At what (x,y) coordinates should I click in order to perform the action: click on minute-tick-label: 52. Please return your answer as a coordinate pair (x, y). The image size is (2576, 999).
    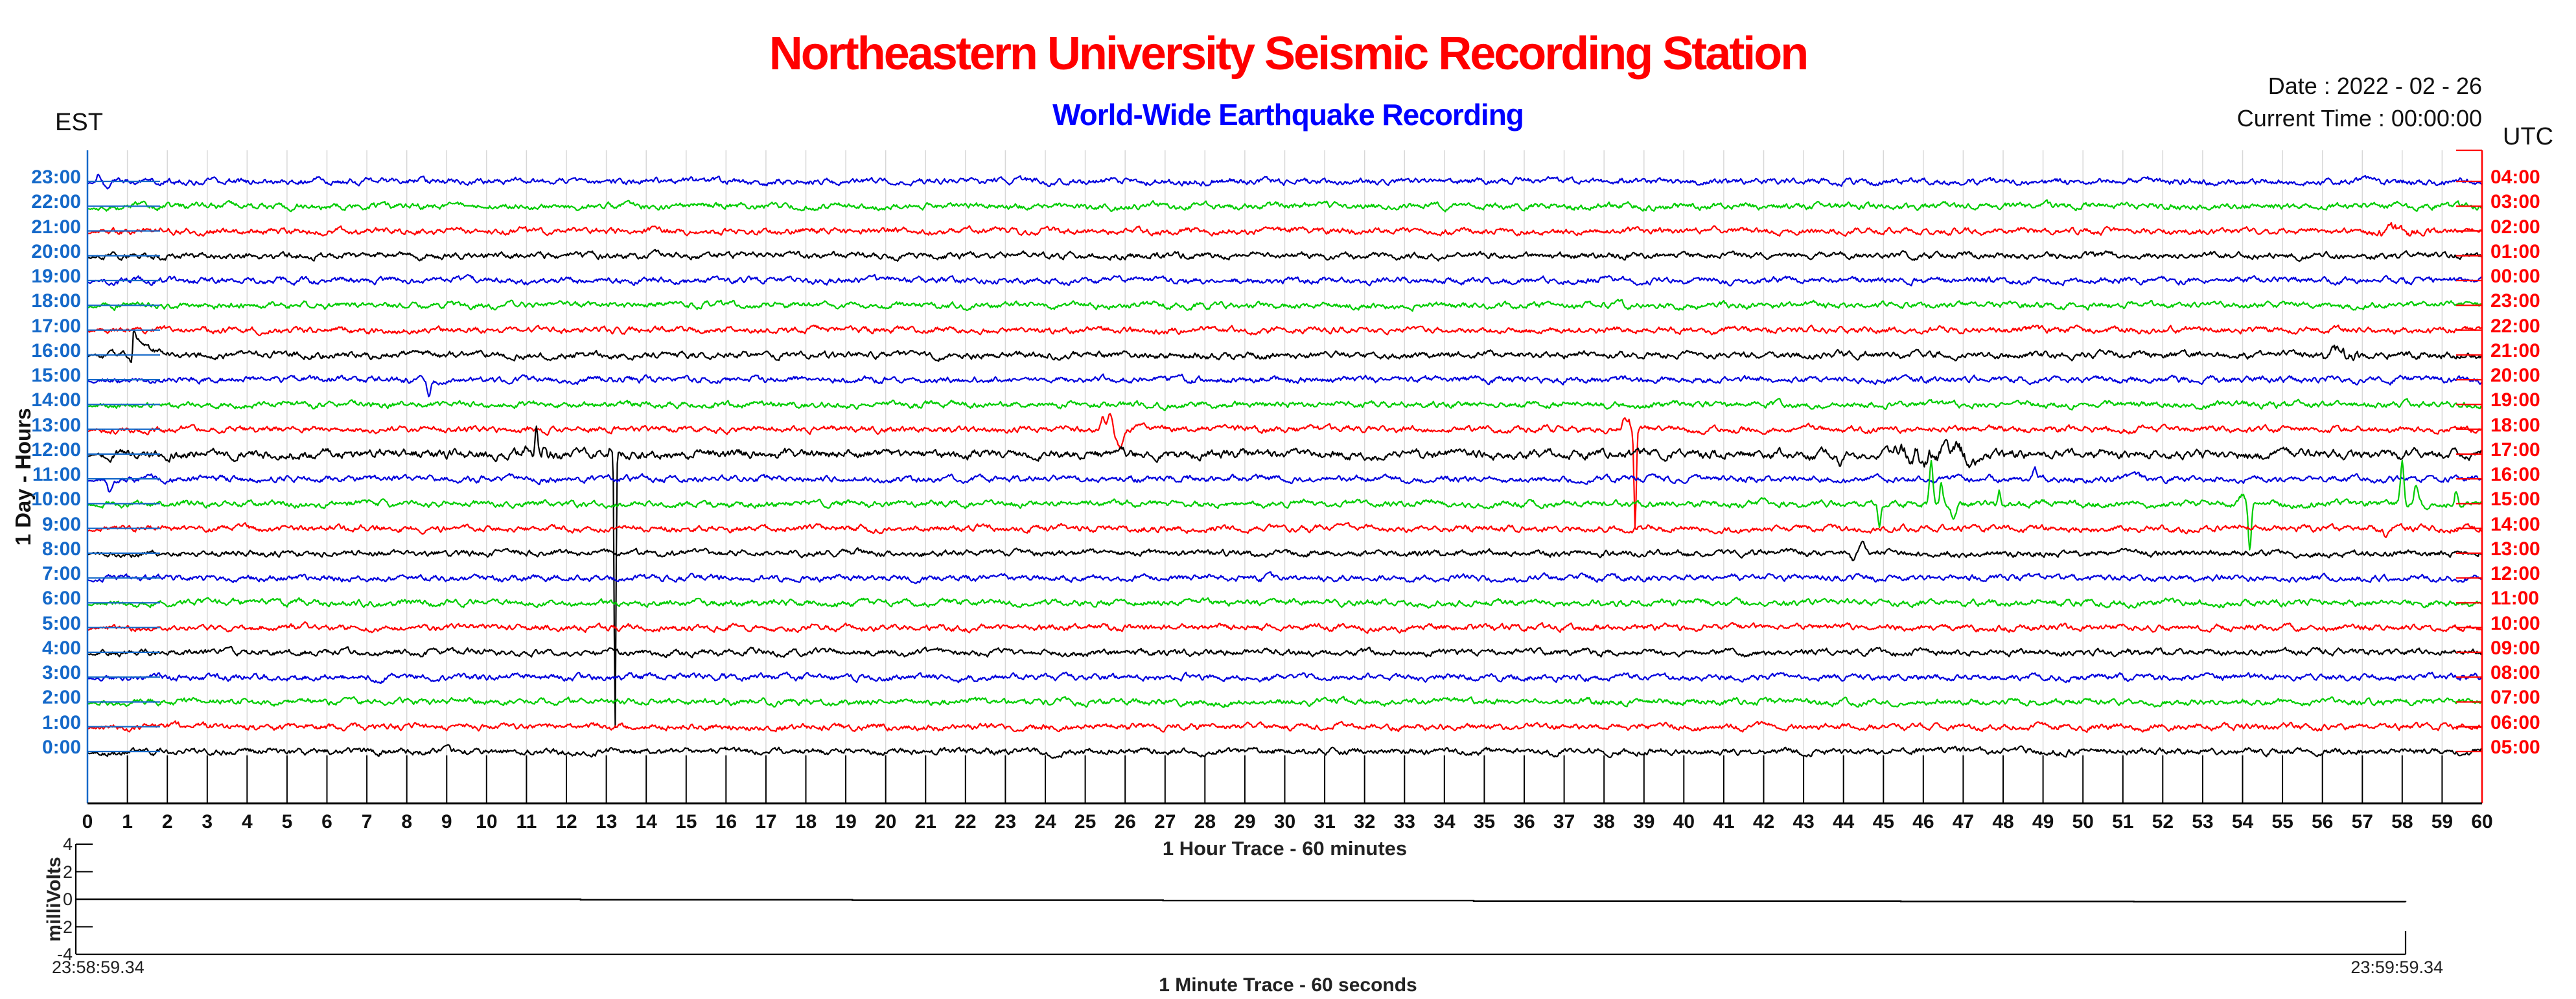
    Looking at the image, I should click on (2163, 822).